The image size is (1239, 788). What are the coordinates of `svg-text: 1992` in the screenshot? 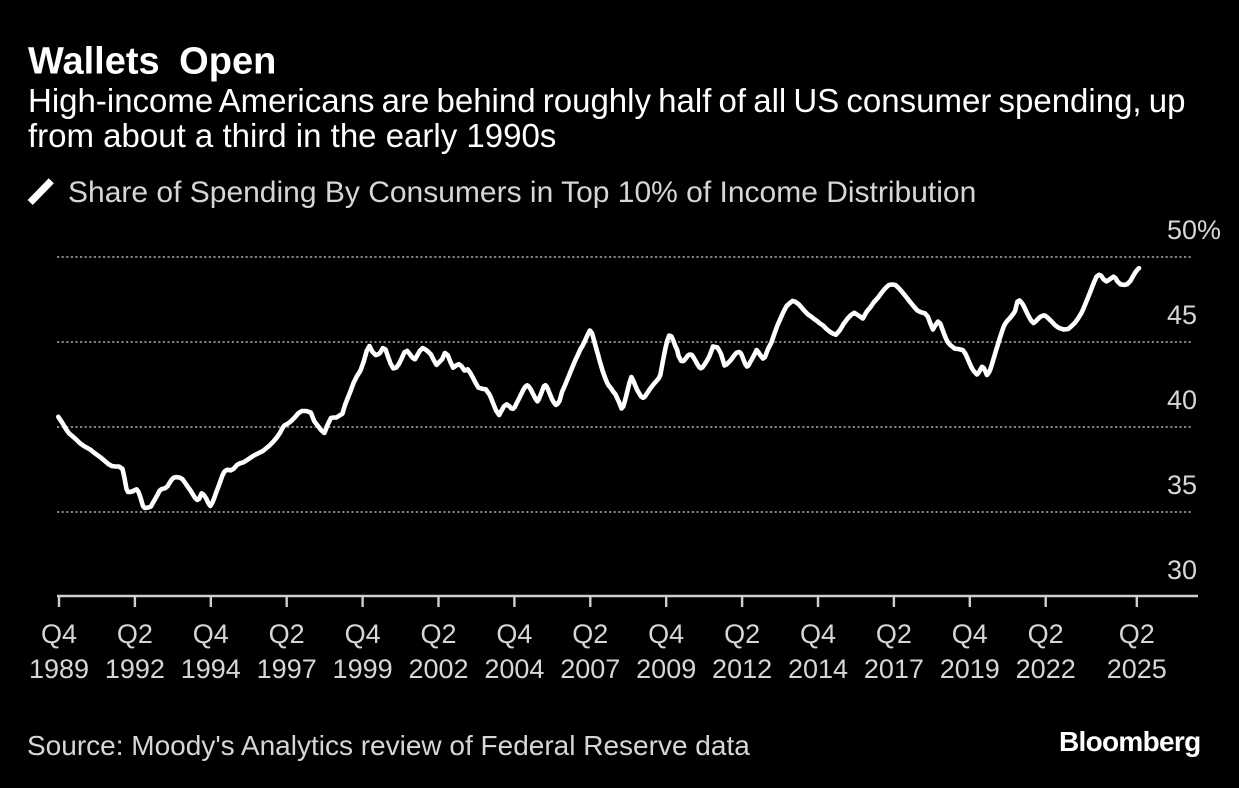 It's located at (135, 669).